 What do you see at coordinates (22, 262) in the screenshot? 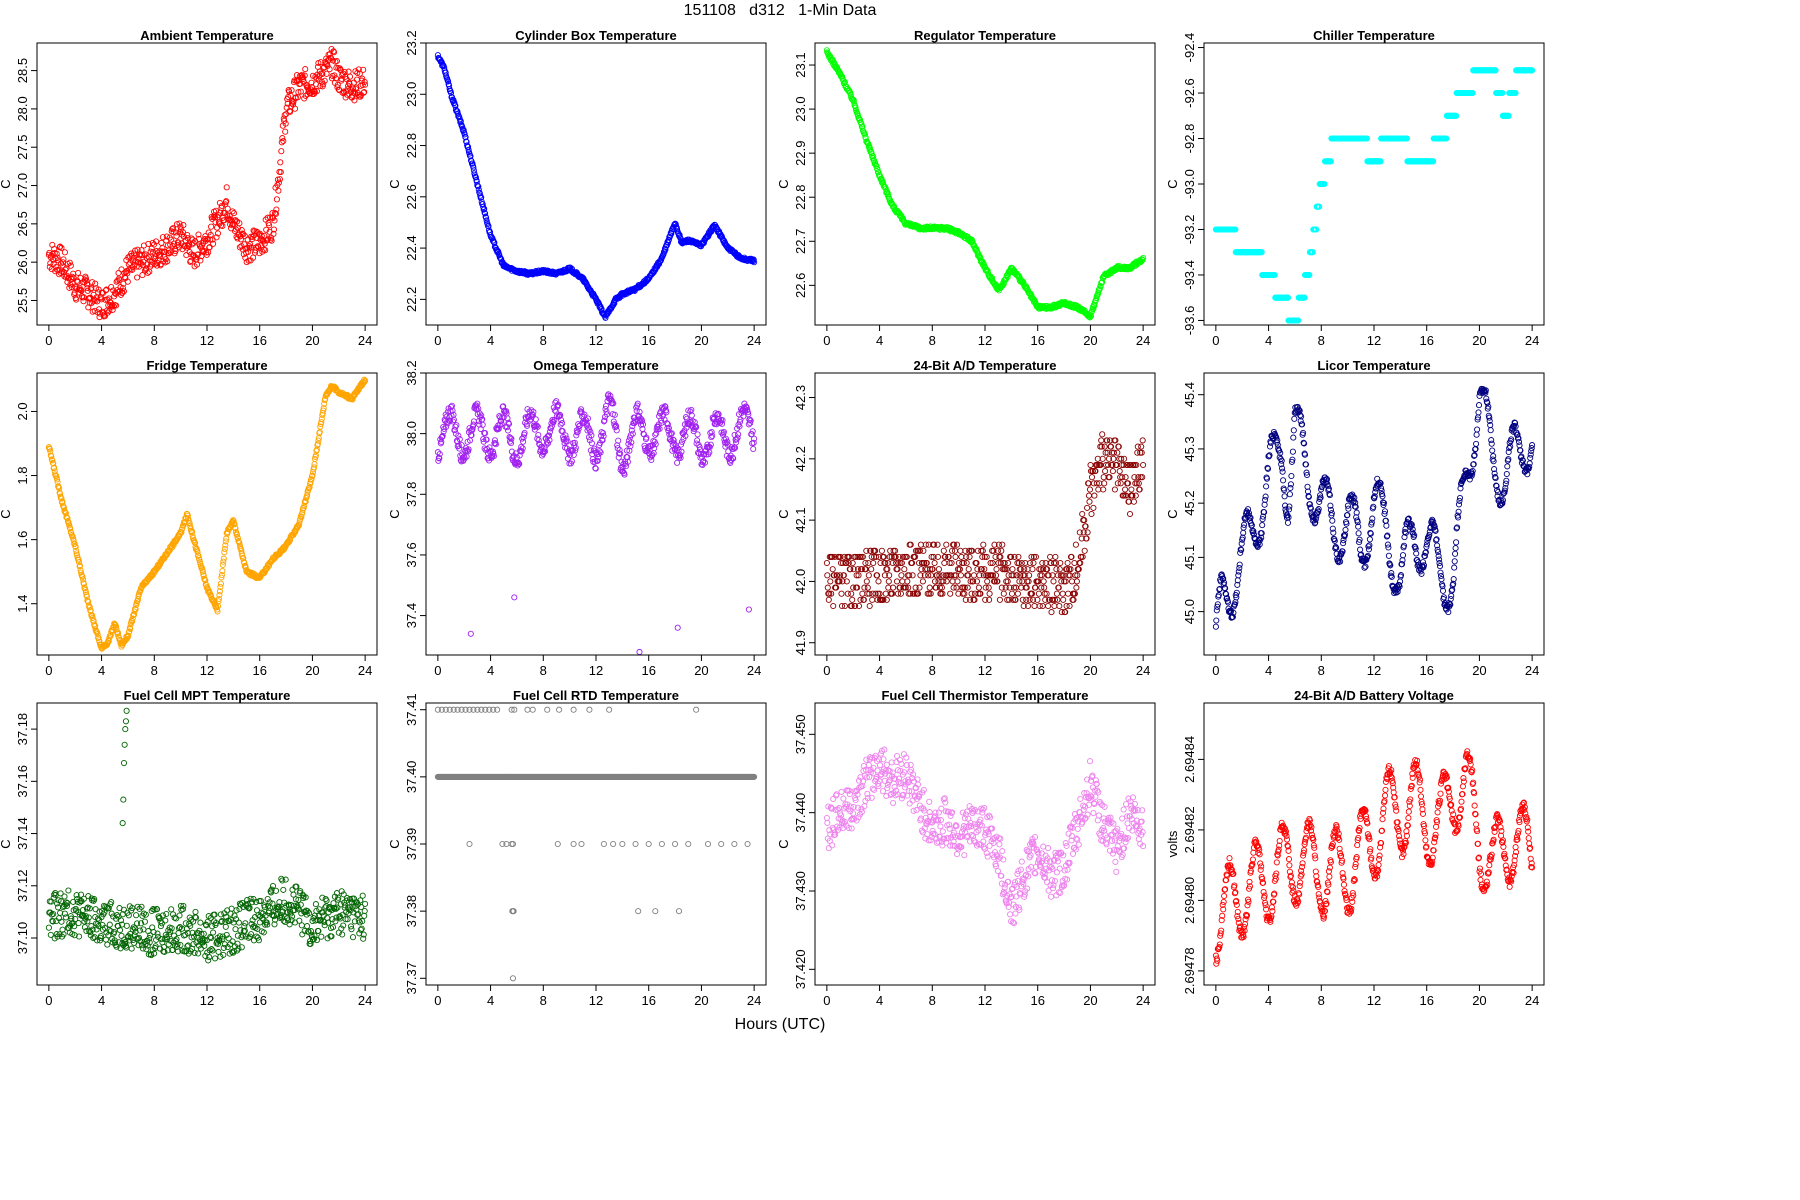
I see `y-tick-label: 26.0` at bounding box center [22, 262].